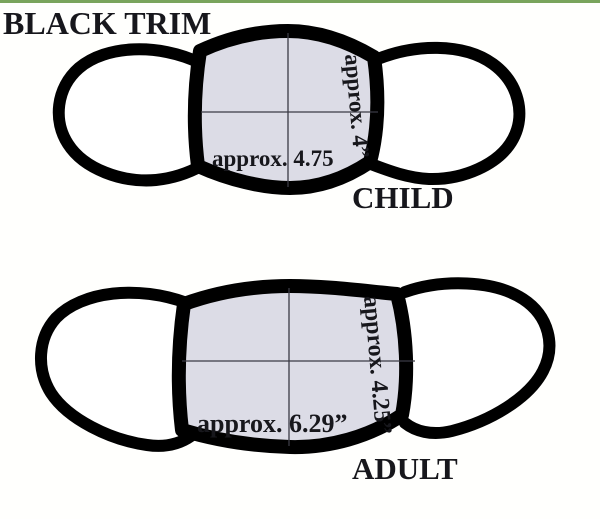 The width and height of the screenshot is (600, 519). Describe the element at coordinates (286, 109) in the screenshot. I see `child-mask-body` at that location.